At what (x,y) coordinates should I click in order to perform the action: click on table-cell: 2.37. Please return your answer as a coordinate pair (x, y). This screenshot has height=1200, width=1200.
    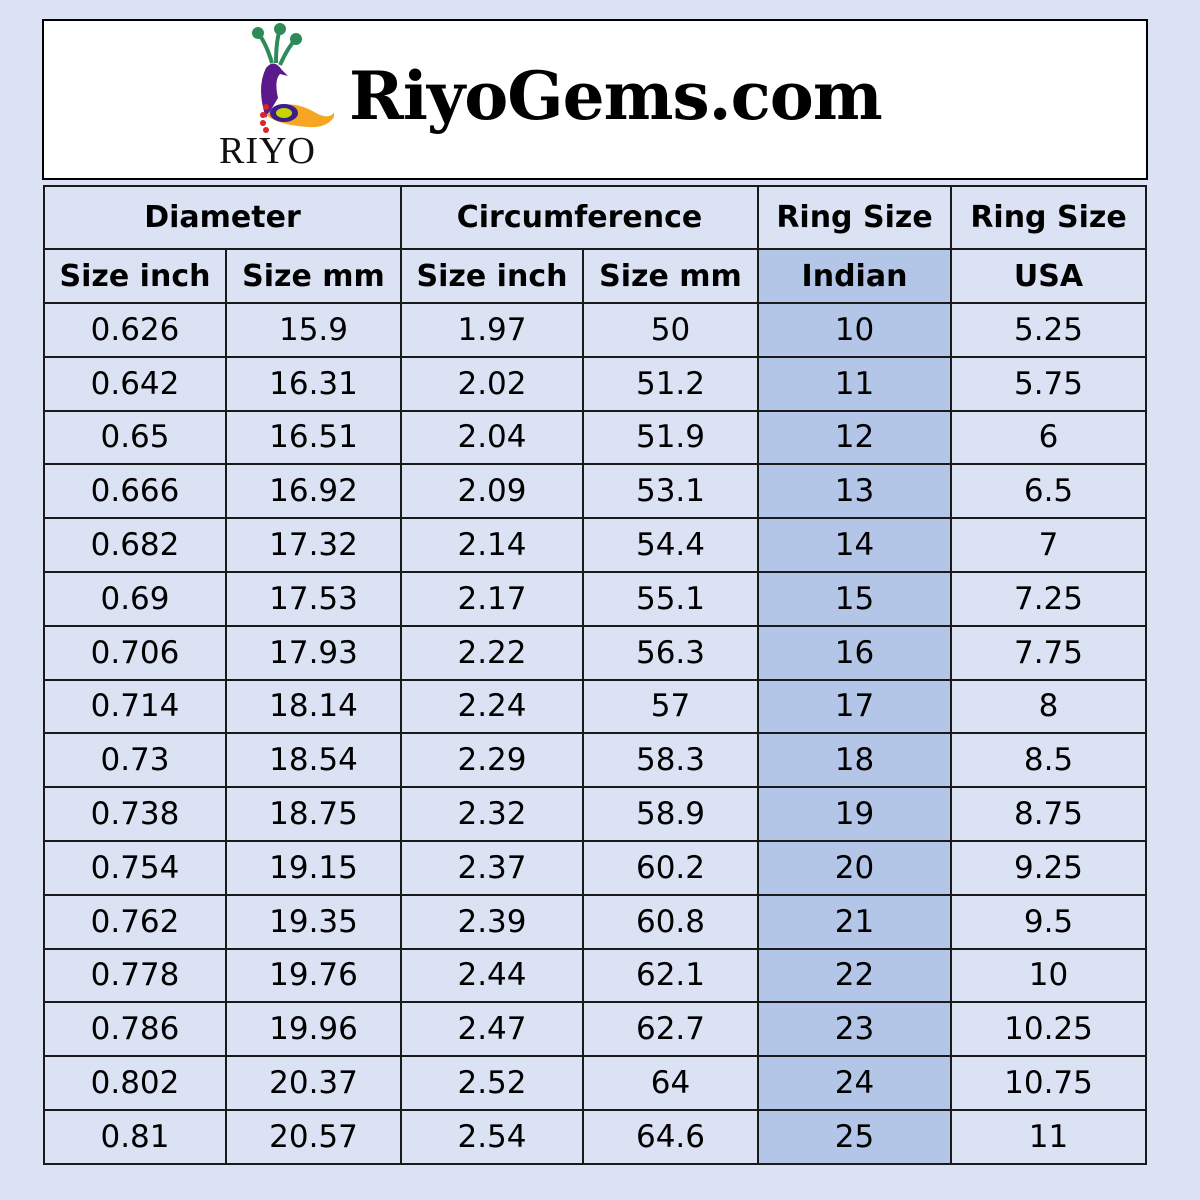
    Looking at the image, I should click on (492, 867).